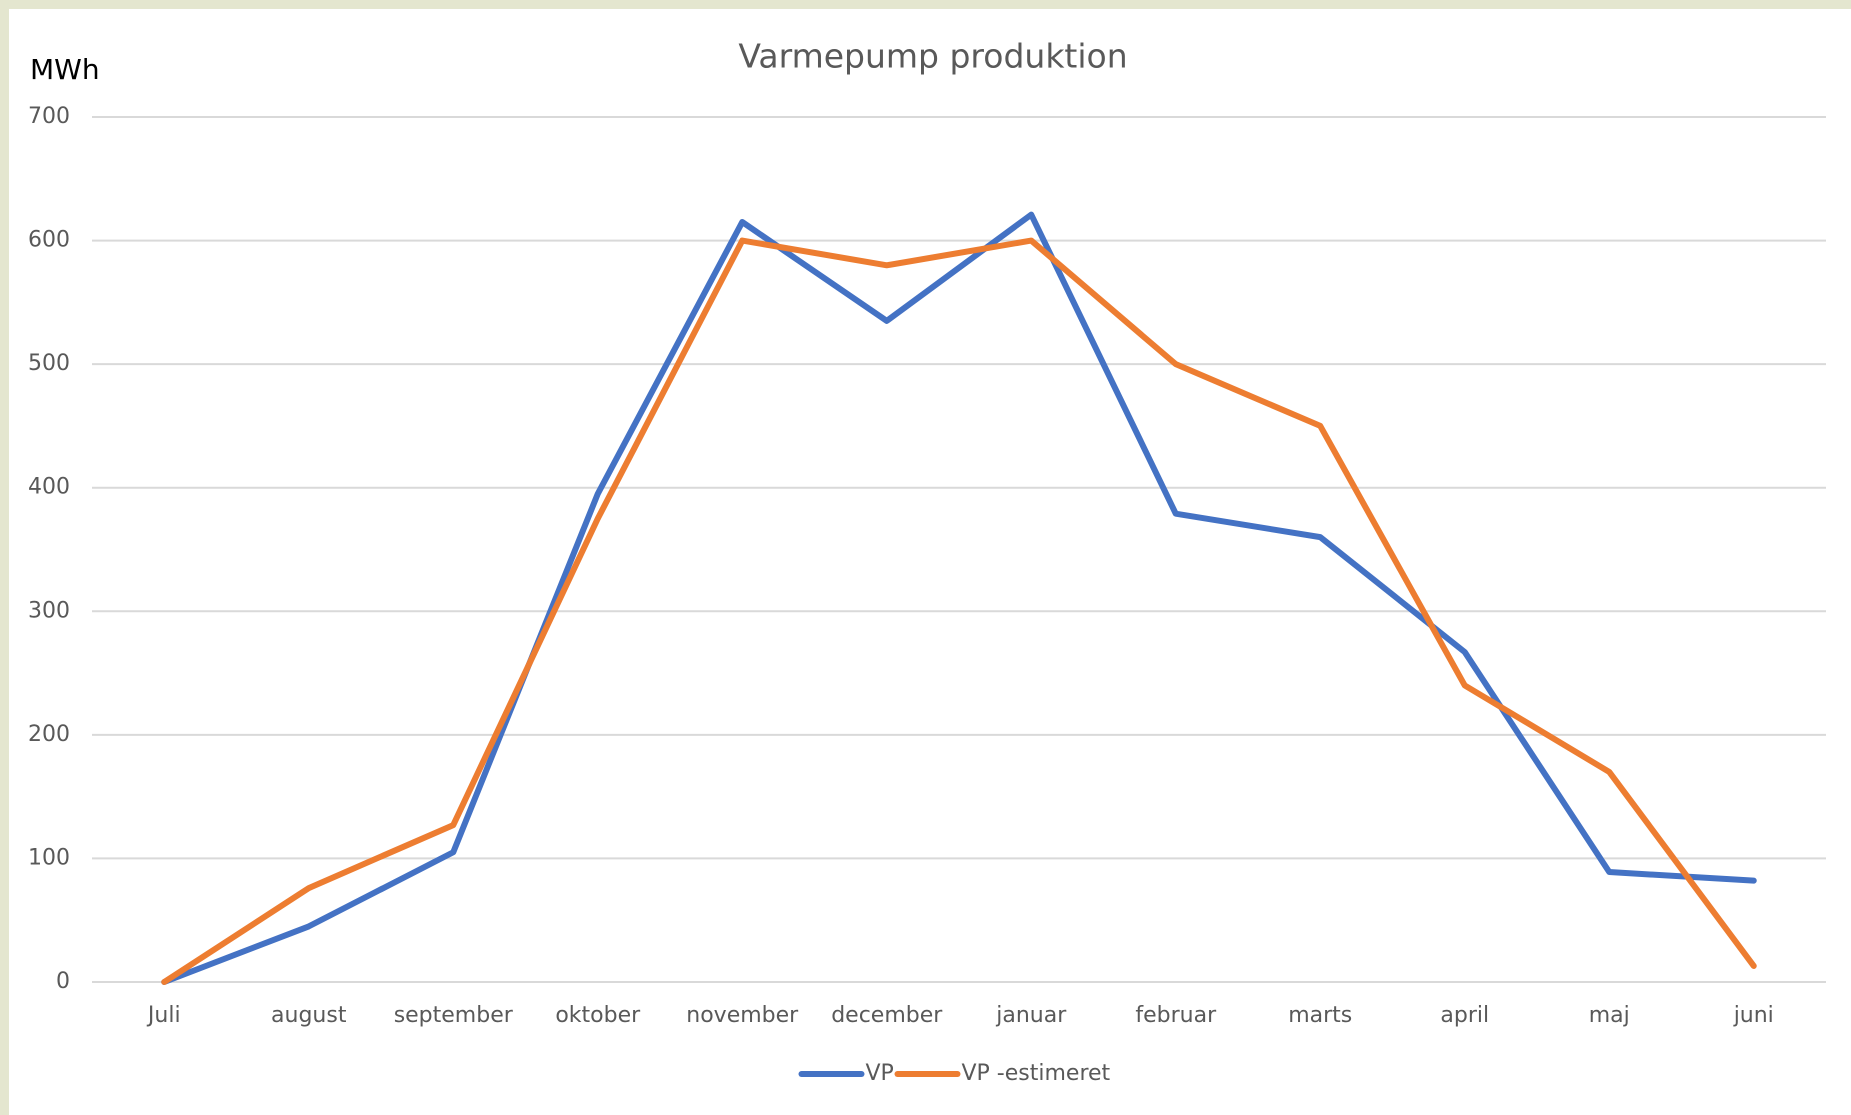  What do you see at coordinates (932, 56) in the screenshot?
I see `chart-title: Varmepump produktion` at bounding box center [932, 56].